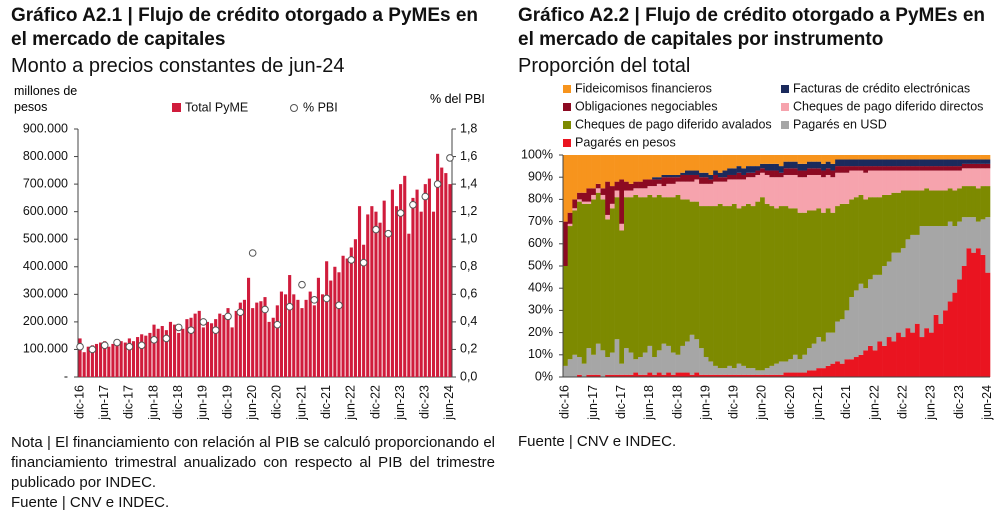  What do you see at coordinates (301, 403) in the screenshot?
I see `x-tick-label: jun-21` at bounding box center [301, 403].